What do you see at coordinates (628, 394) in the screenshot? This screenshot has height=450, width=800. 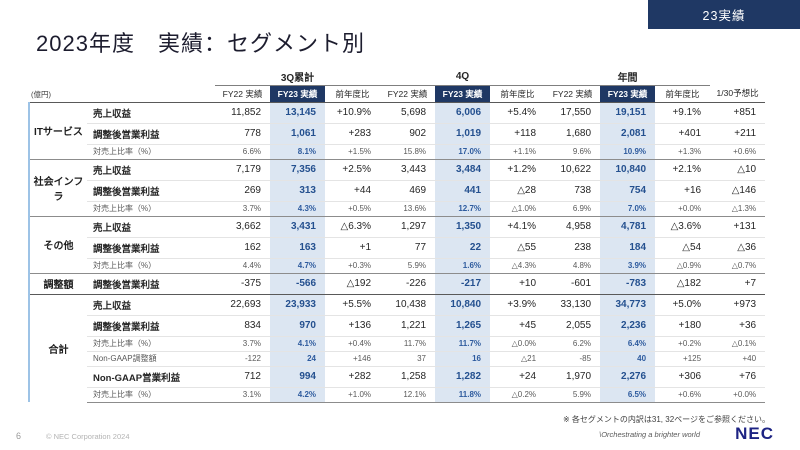 I see `value-cell: 6.5%` at bounding box center [628, 394].